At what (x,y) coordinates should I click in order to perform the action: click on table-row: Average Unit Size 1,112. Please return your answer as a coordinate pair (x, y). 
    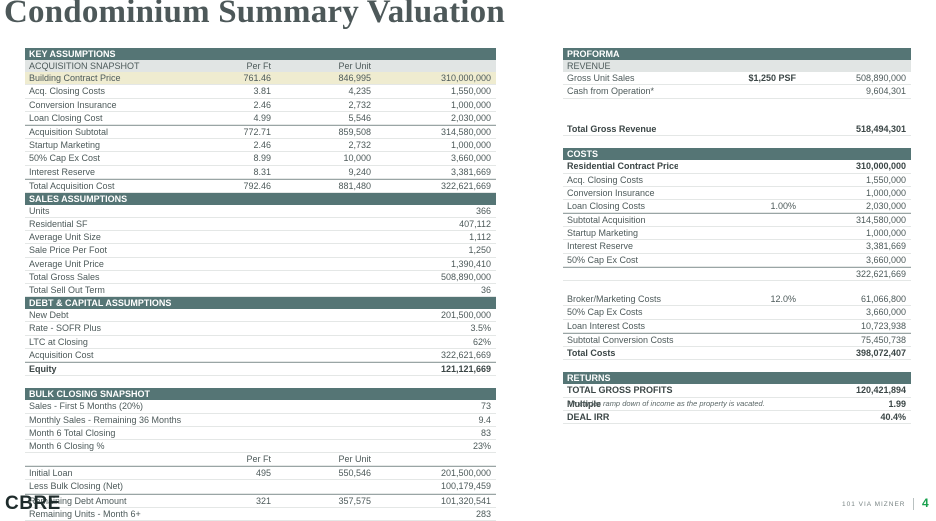
    Looking at the image, I should click on (260, 238).